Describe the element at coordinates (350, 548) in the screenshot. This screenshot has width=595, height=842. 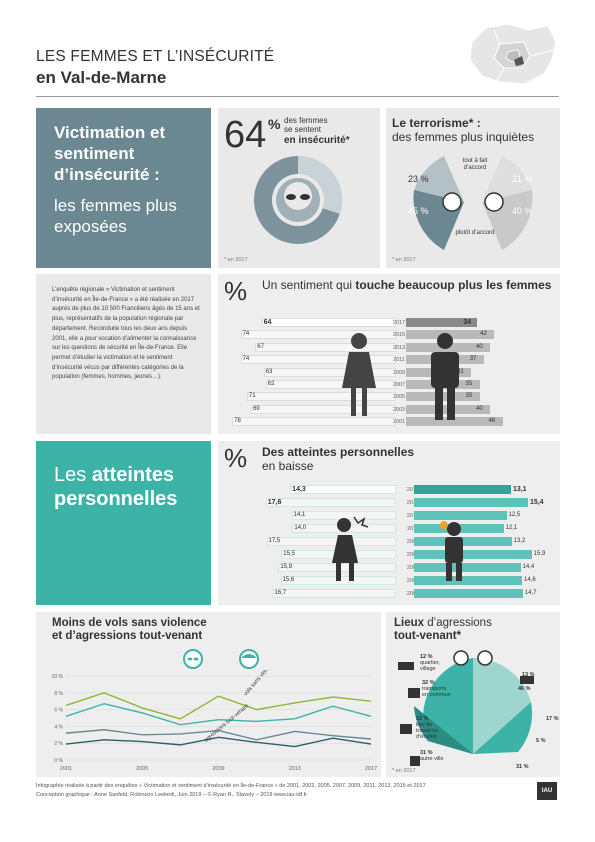
I see `woman-victim-icon` at that location.